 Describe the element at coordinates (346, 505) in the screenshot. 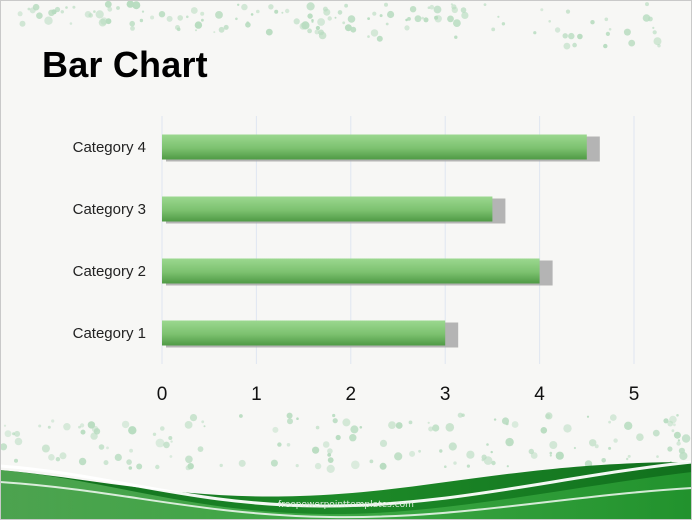

I see `footer-watermark: freepowerpointtemplates.com` at that location.